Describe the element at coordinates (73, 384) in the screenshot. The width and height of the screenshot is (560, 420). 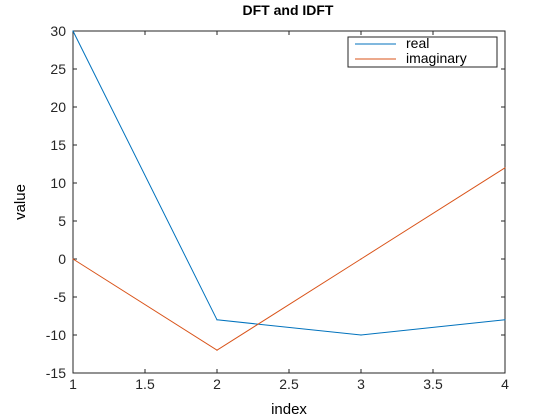
I see `x-tick-label: 1` at that location.